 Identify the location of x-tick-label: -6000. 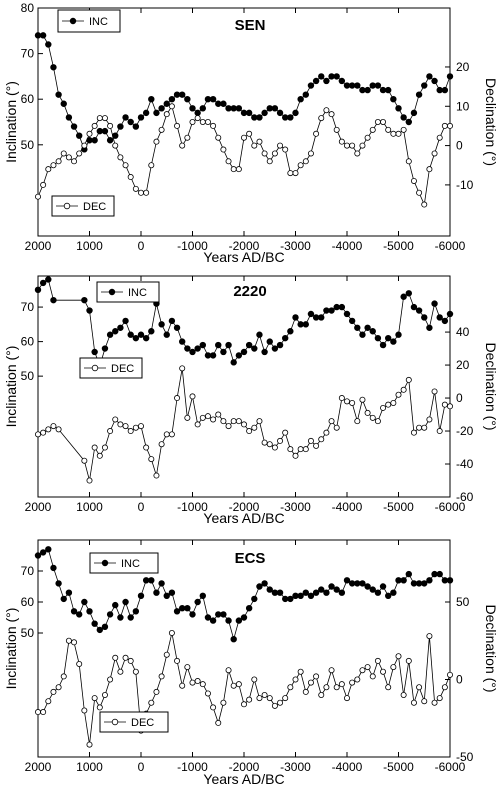
(450, 767).